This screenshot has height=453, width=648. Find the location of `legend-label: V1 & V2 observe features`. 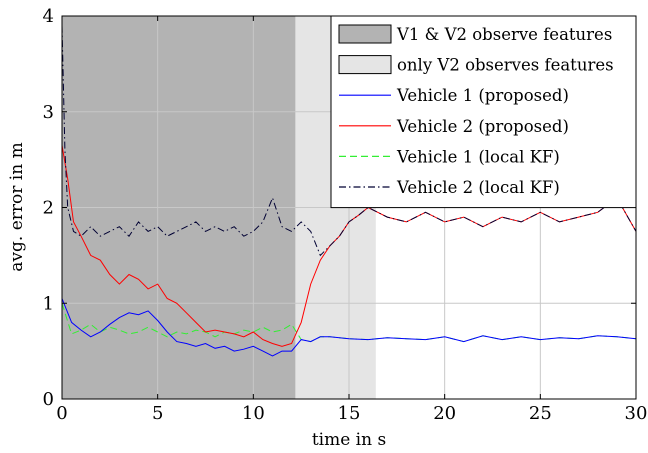

legend-label: V1 & V2 observe features is located at coordinates (504, 34).